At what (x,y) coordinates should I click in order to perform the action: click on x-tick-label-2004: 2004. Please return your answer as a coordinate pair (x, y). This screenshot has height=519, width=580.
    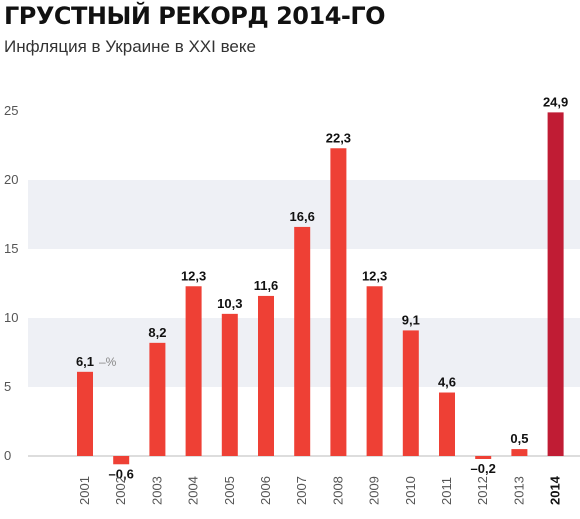
    Looking at the image, I should click on (193, 490).